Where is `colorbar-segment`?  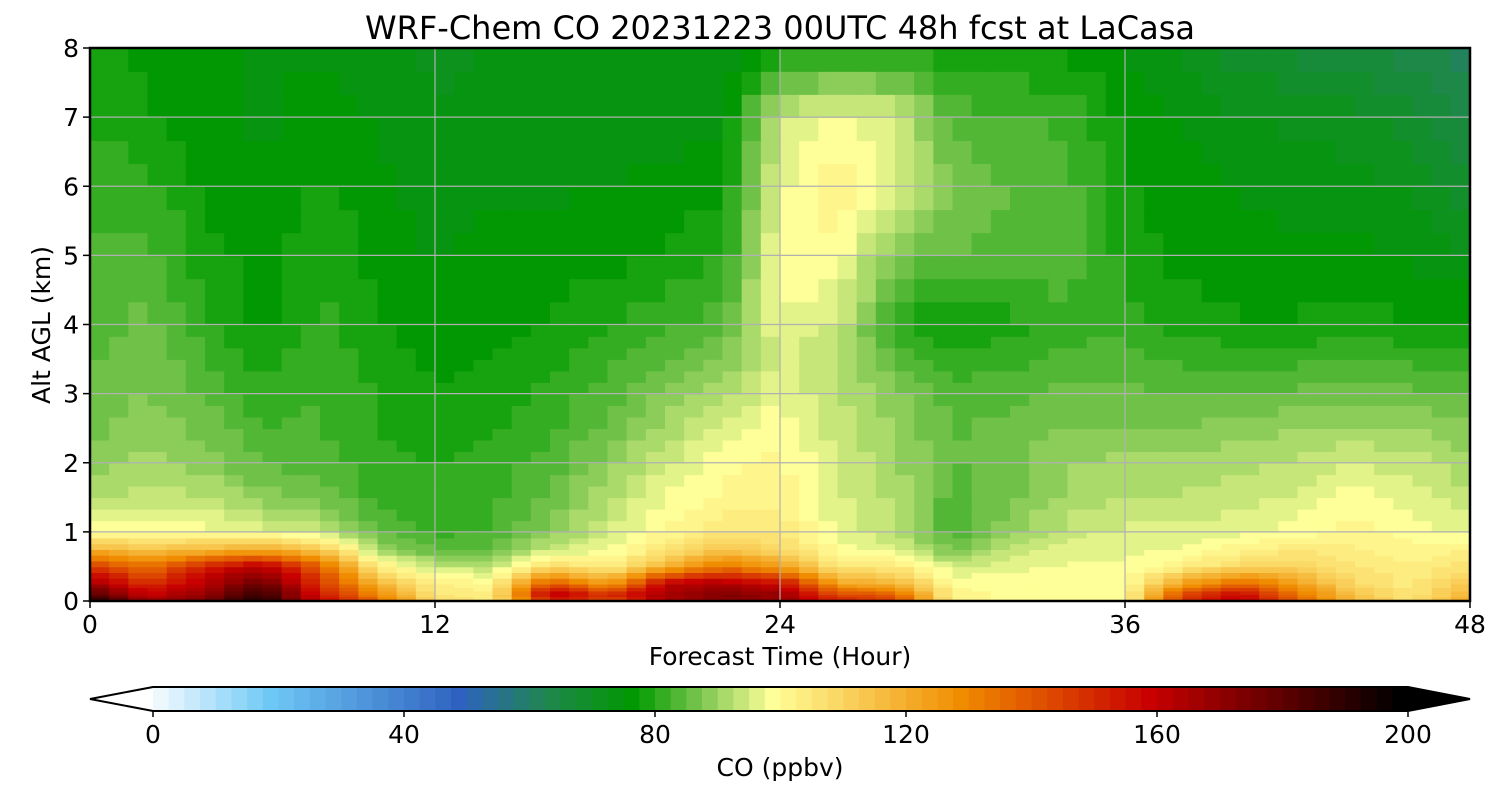 colorbar-segment is located at coordinates (631, 699).